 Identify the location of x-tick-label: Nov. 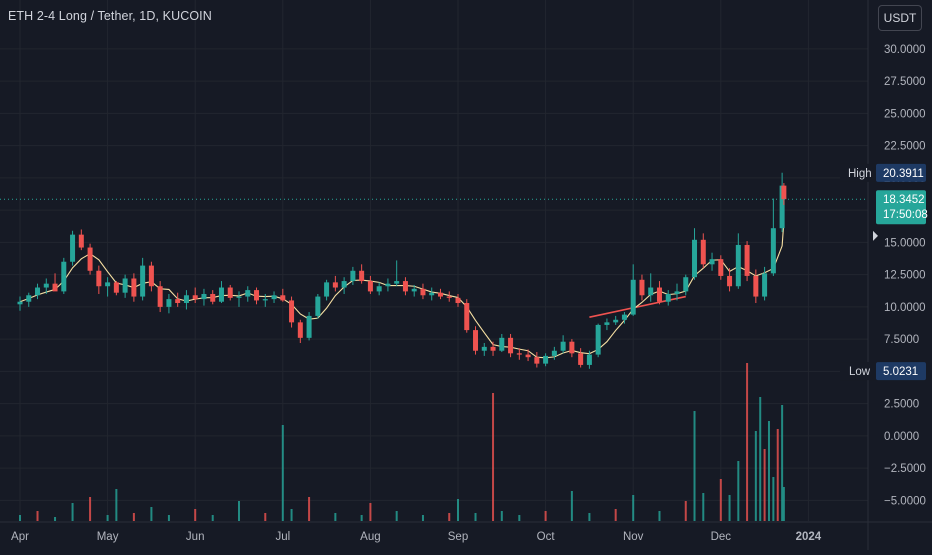
(633, 537).